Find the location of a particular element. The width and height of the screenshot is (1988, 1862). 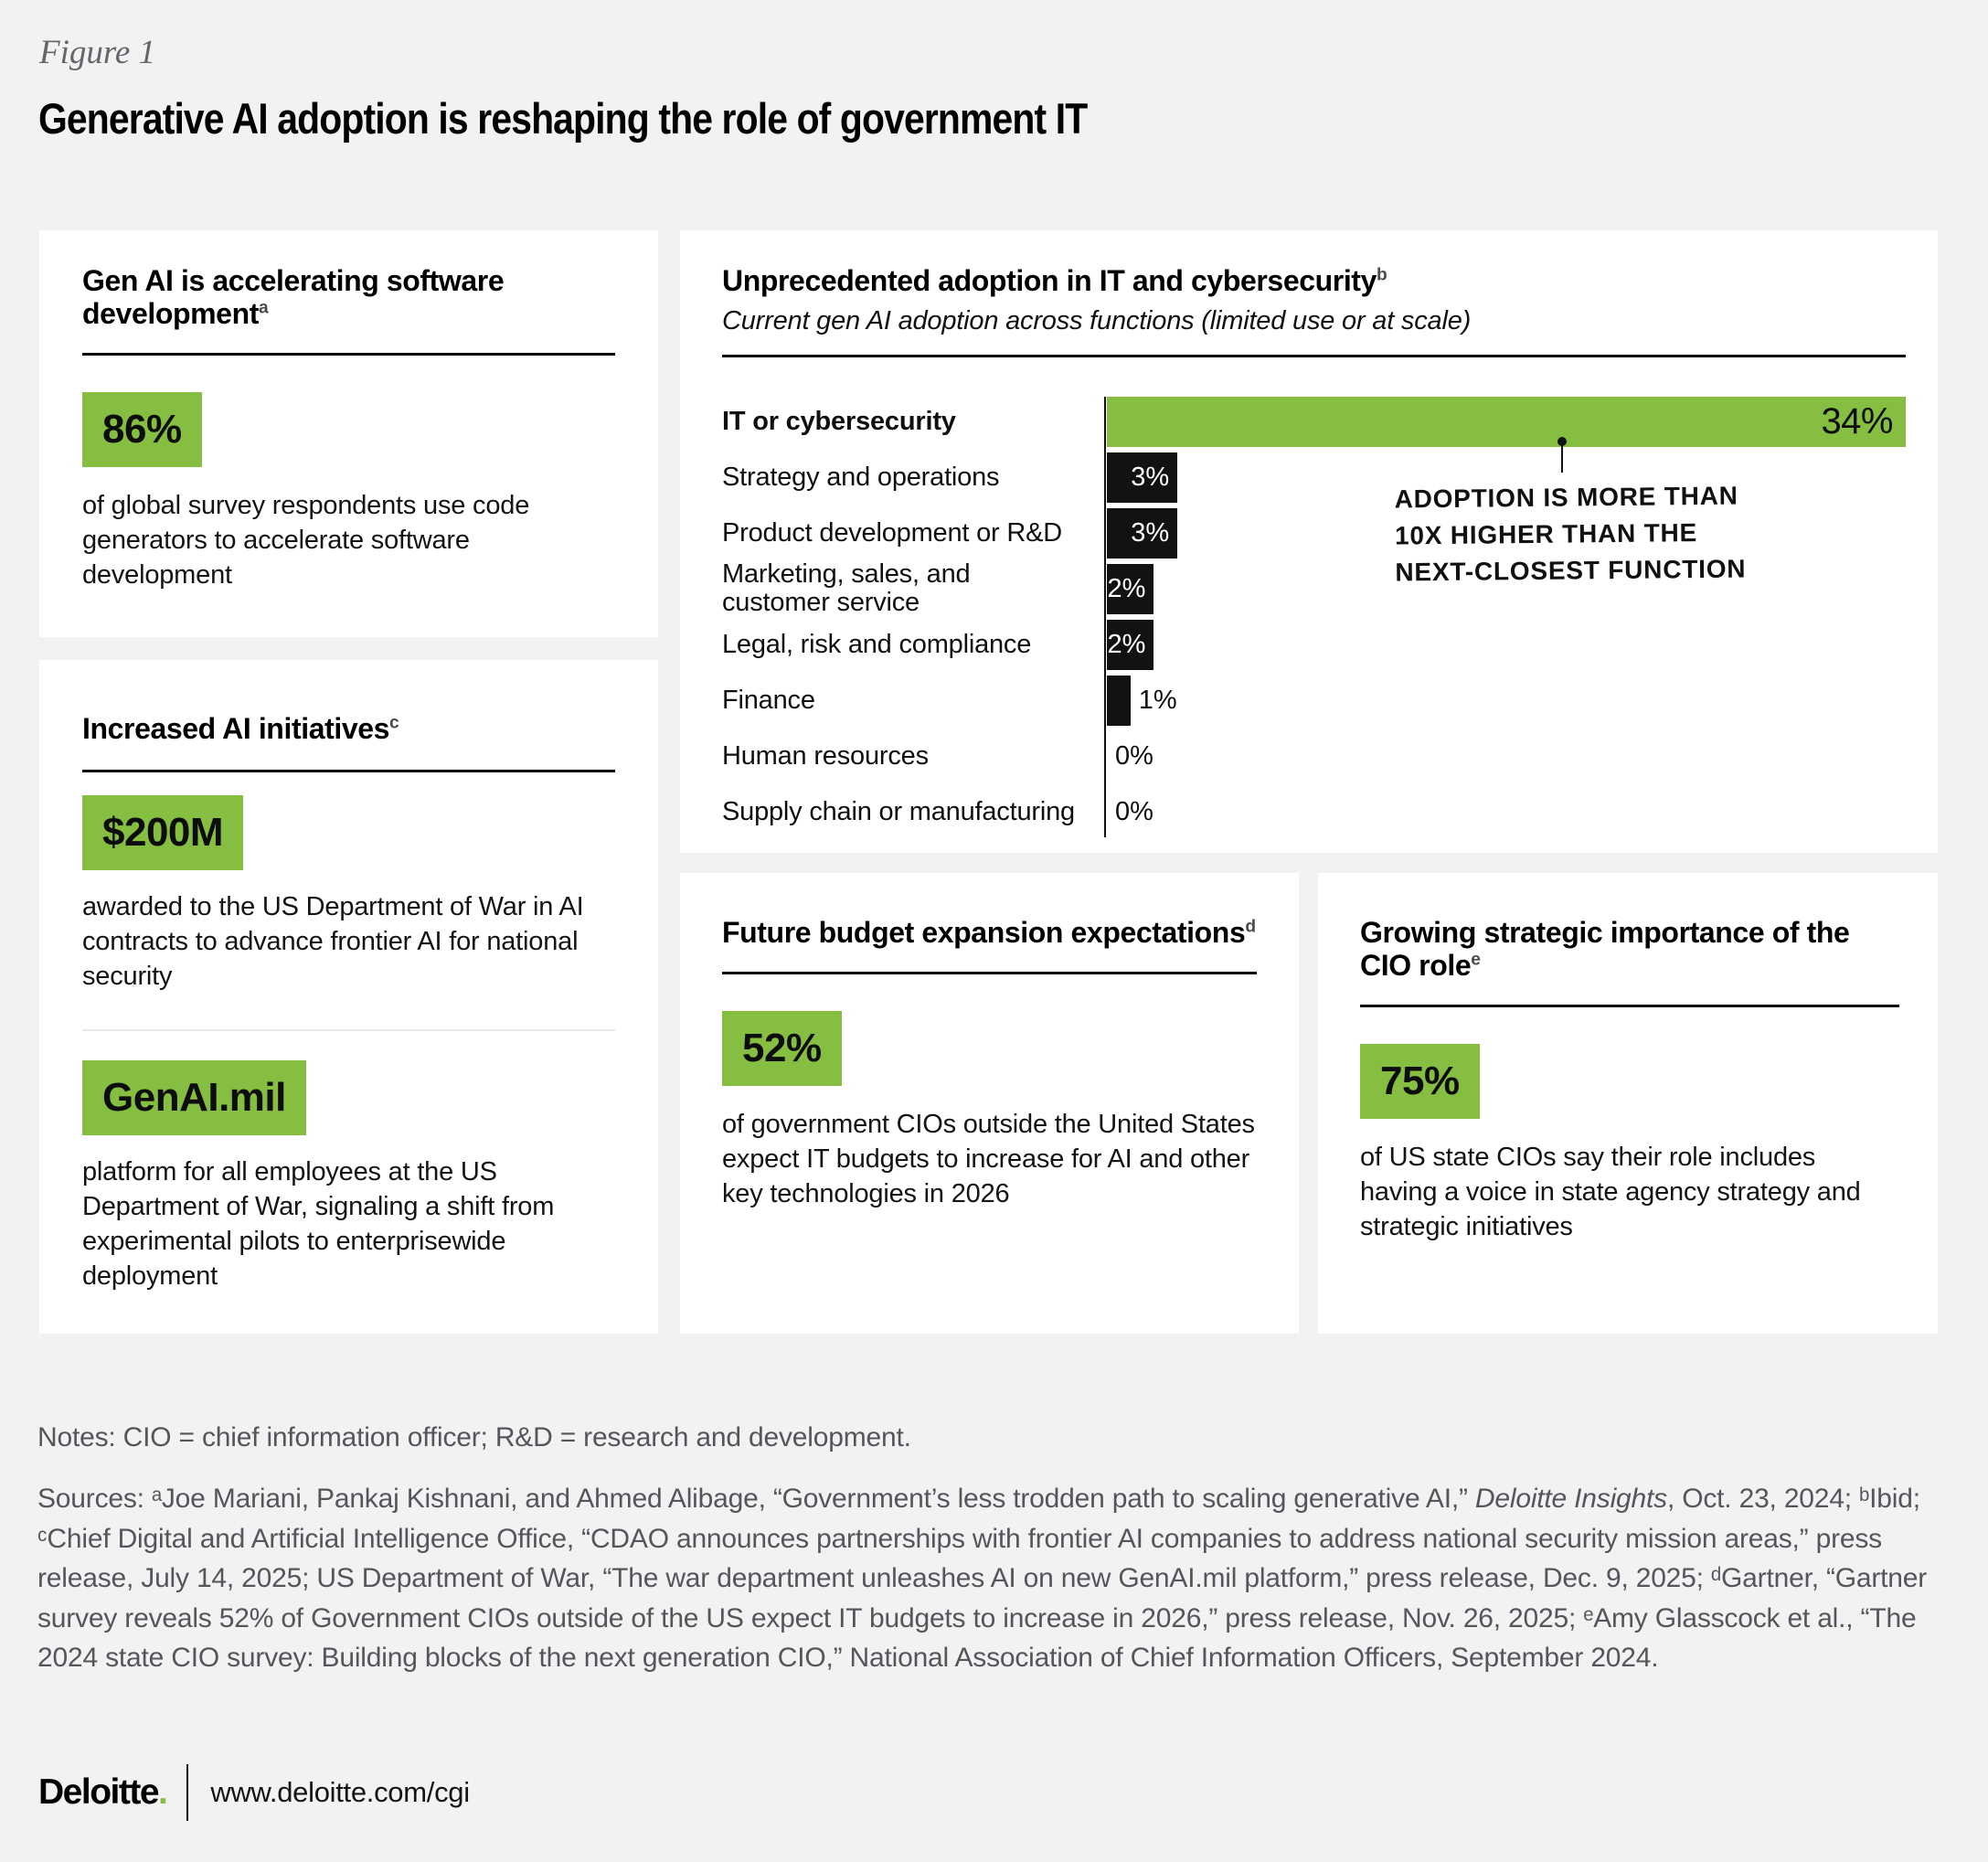

chart-category-label: Supply chain or manufacturing is located at coordinates (898, 811).